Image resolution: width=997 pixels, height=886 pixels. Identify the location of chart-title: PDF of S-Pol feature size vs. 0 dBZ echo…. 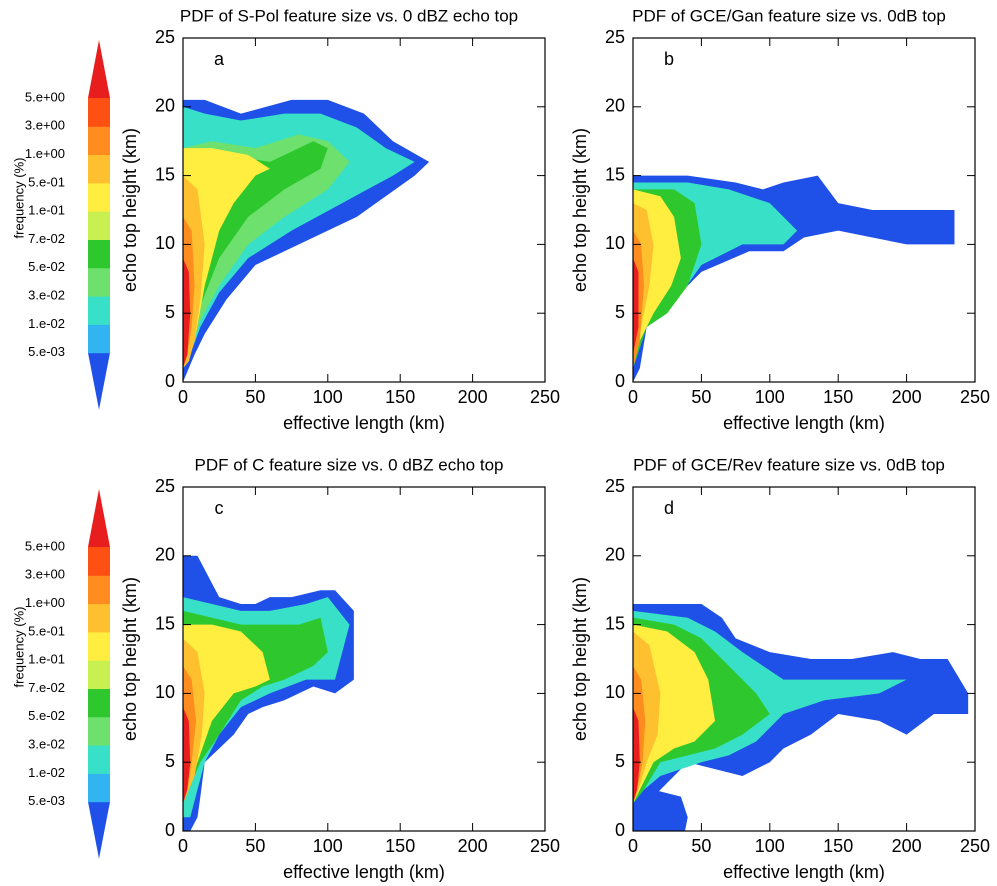
(349, 15).